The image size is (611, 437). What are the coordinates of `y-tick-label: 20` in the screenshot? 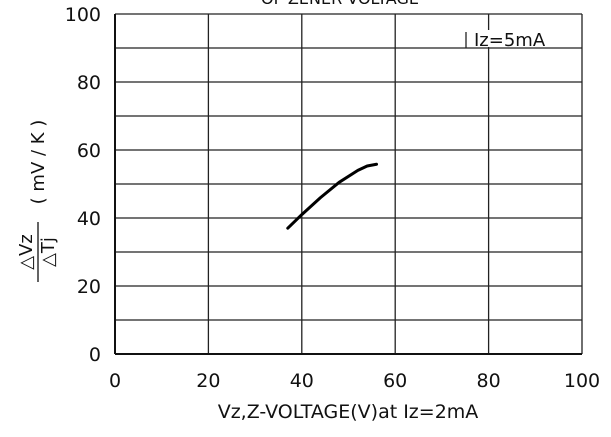 It's located at (89, 287).